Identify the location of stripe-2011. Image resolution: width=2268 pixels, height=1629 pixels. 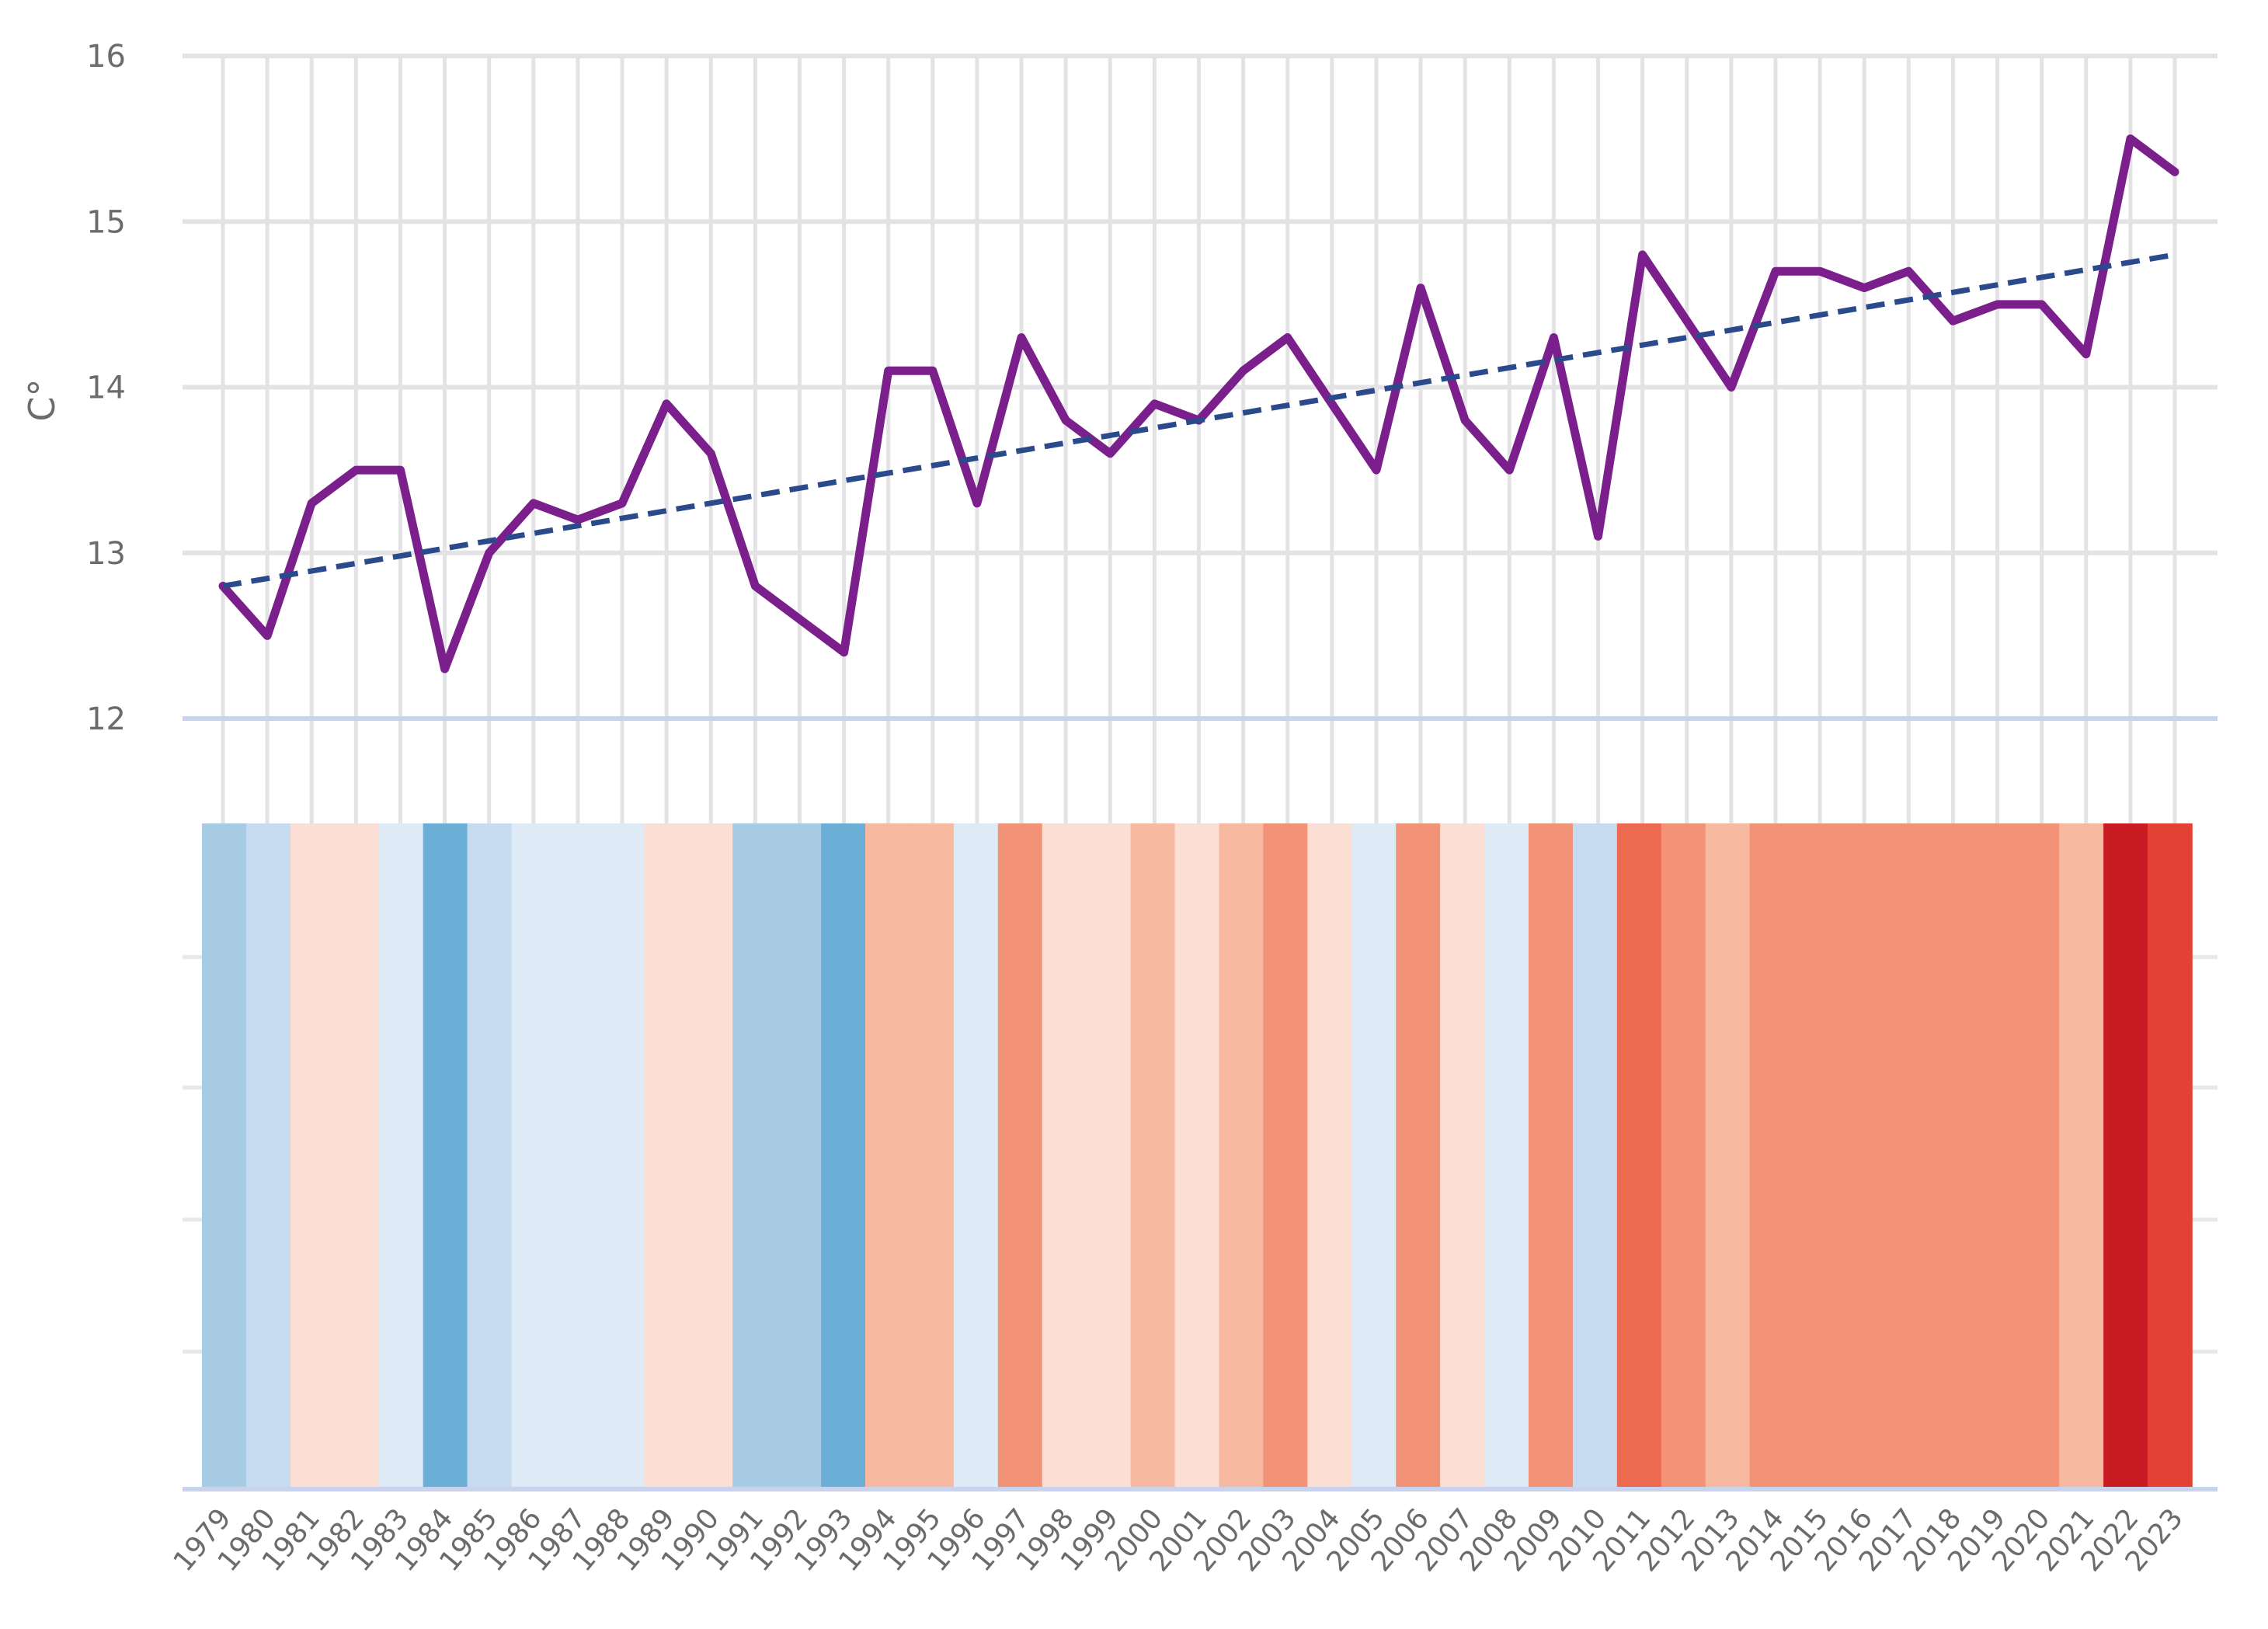
(1639, 1155).